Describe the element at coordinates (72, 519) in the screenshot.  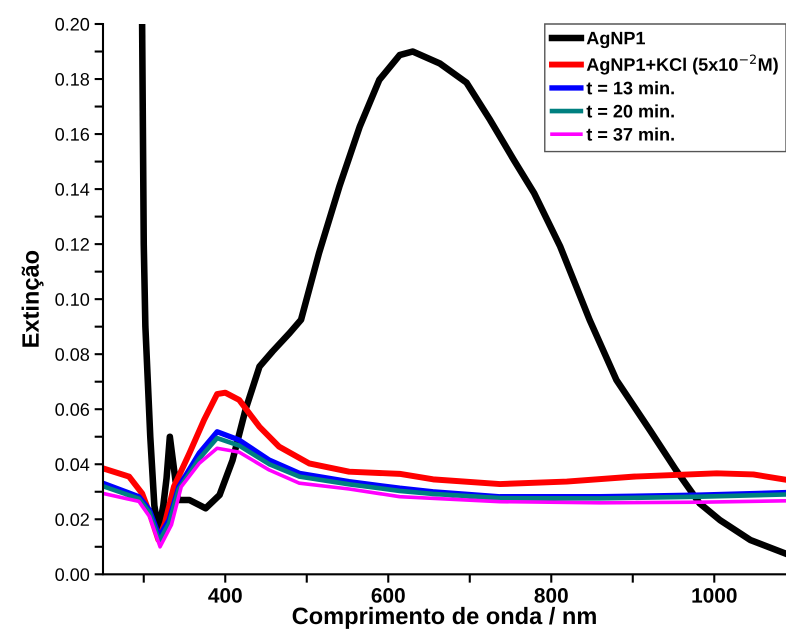
I see `y-tick-label: 0.02` at that location.